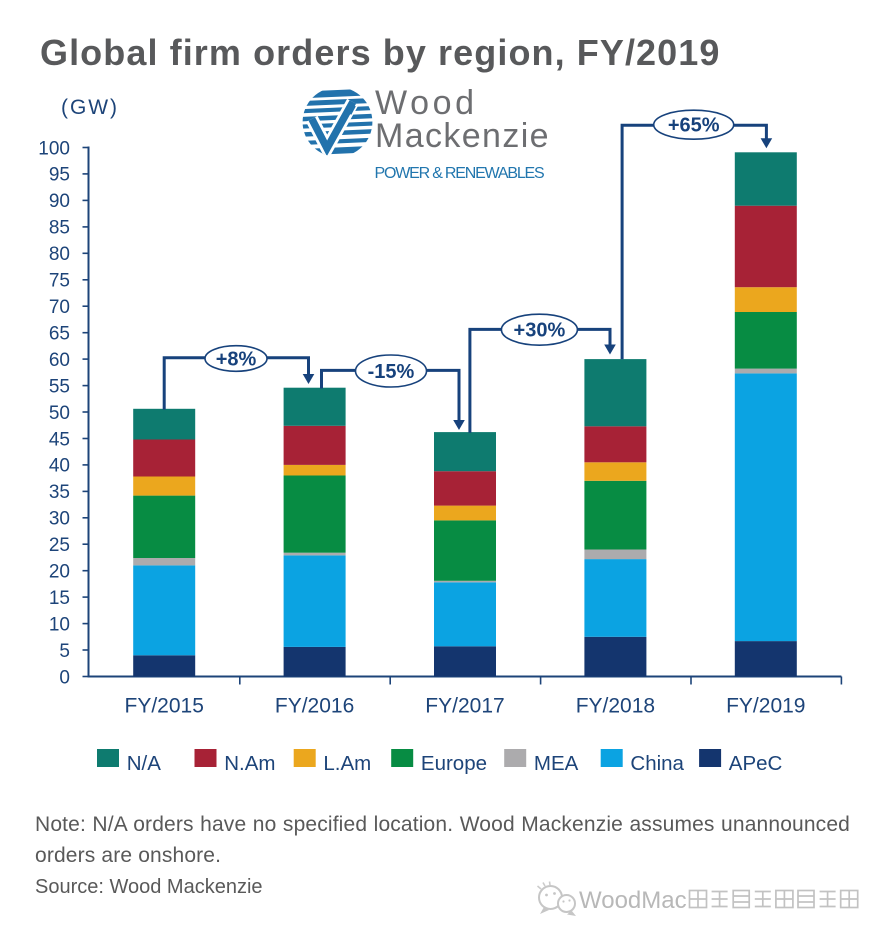 The image size is (884, 941). I want to click on svg-text: 60, so click(59, 360).